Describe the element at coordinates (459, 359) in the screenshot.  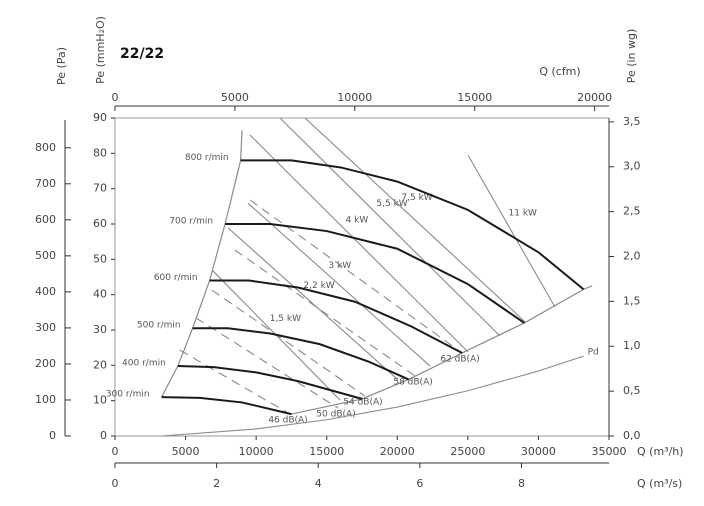
I see `noise-label: 62 dB(A)` at that location.